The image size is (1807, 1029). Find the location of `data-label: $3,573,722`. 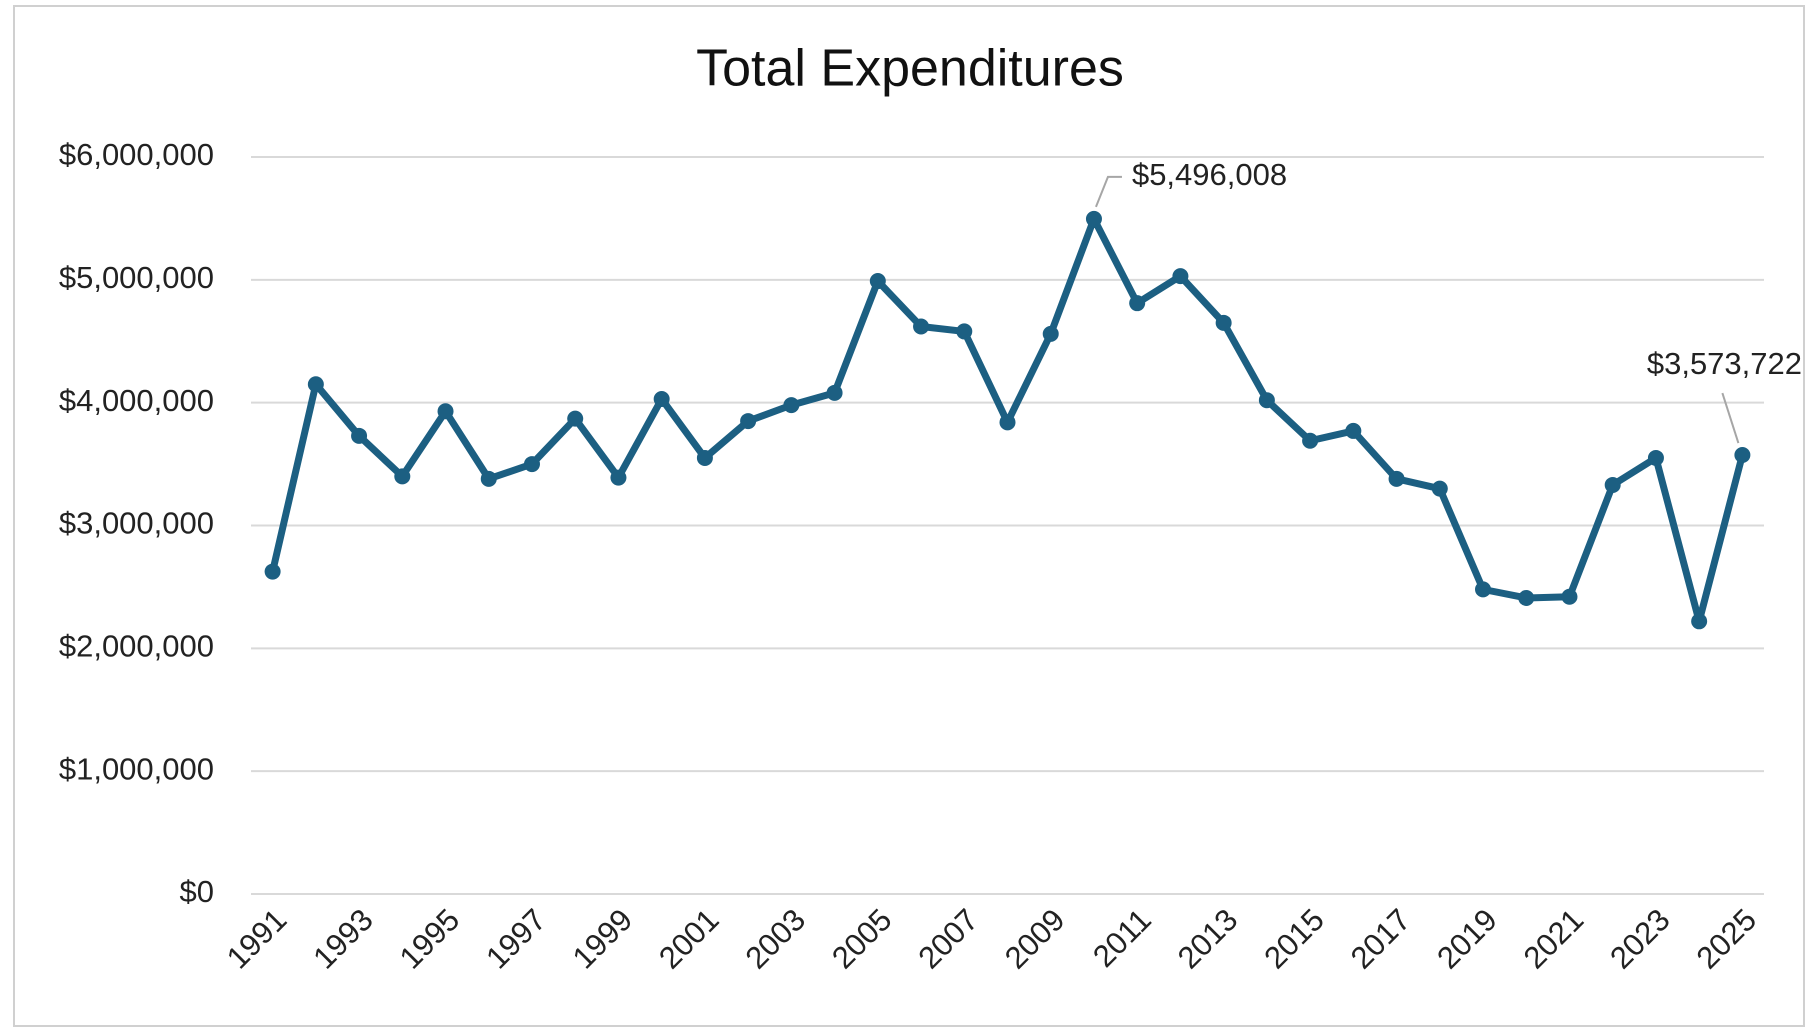

data-label: $3,573,722 is located at coordinates (1724, 363).